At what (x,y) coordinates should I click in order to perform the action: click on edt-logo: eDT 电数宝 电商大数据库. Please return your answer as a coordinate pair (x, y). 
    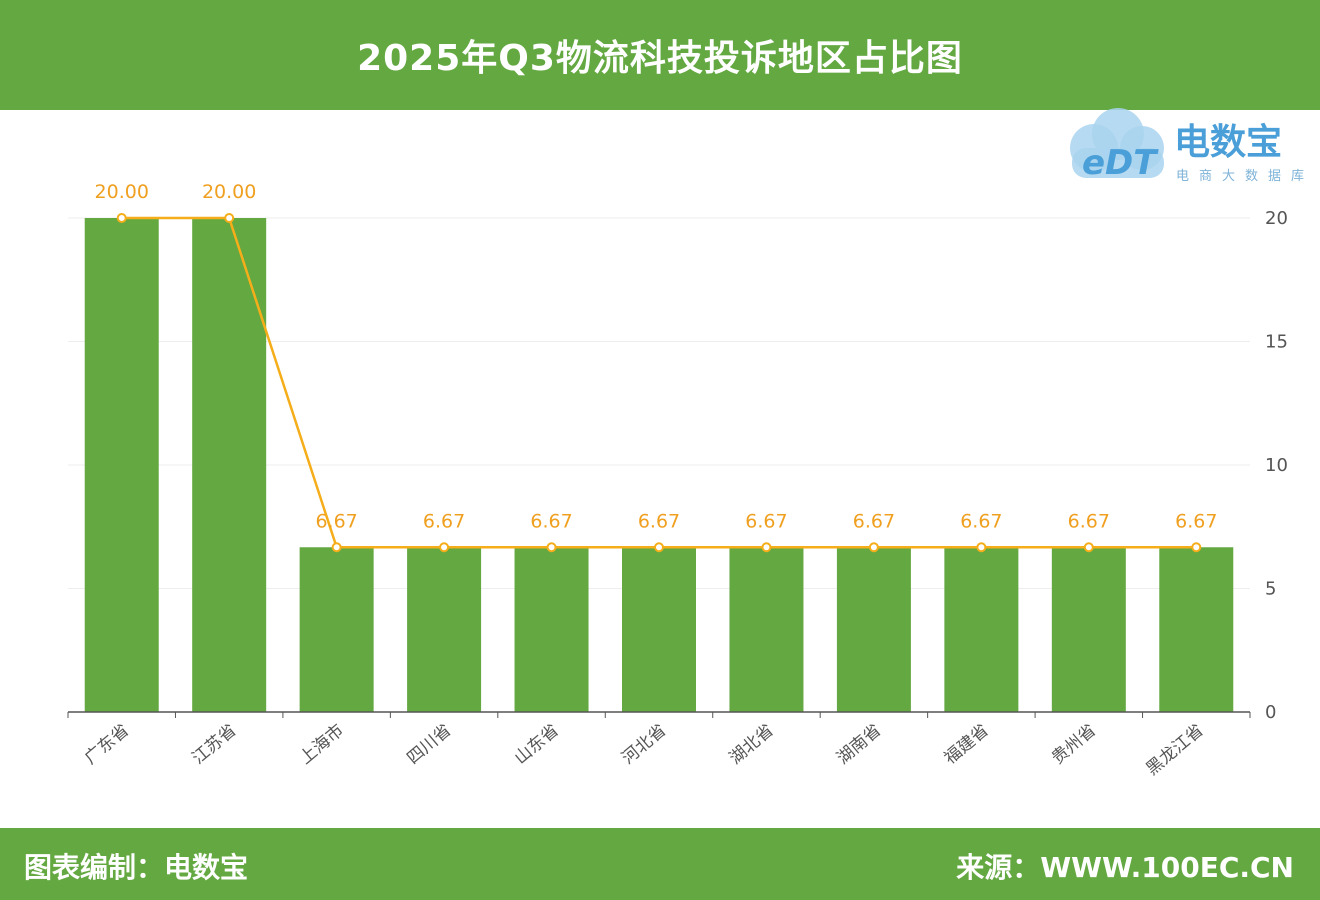
    Looking at the image, I should click on (1191, 146).